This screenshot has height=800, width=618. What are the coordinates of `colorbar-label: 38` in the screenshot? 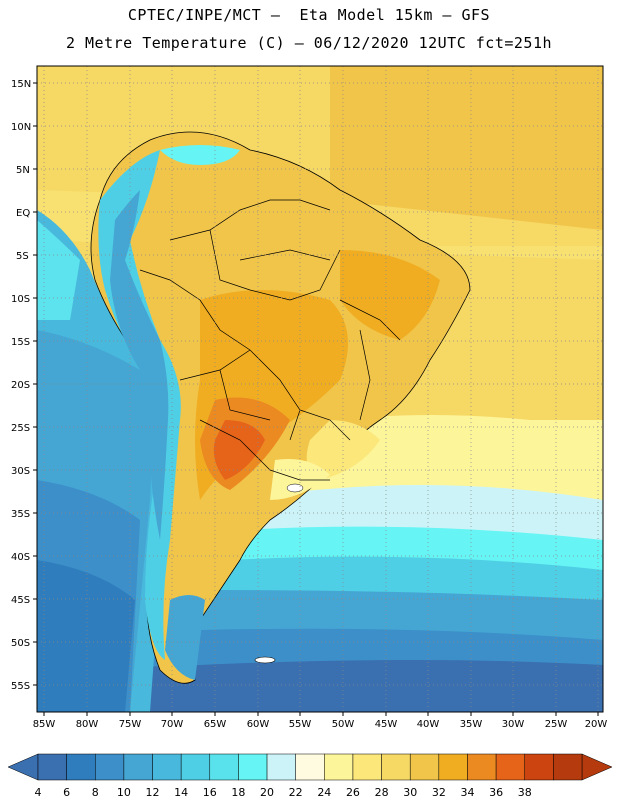 It's located at (525, 792).